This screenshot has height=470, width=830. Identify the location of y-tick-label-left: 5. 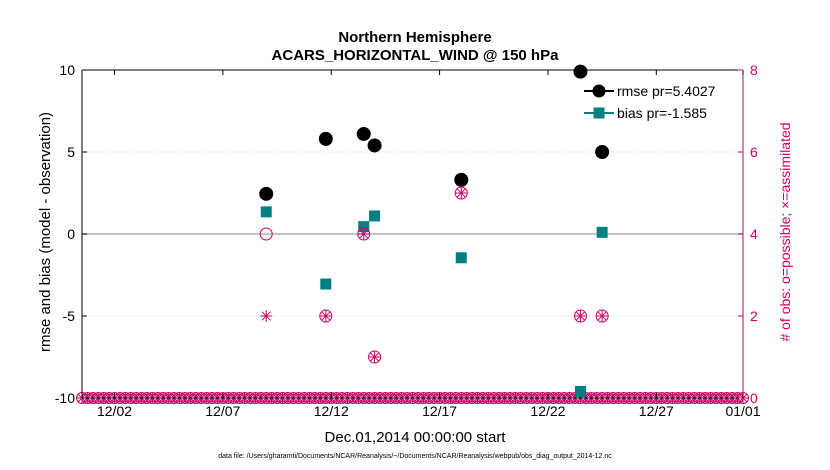
(71, 152).